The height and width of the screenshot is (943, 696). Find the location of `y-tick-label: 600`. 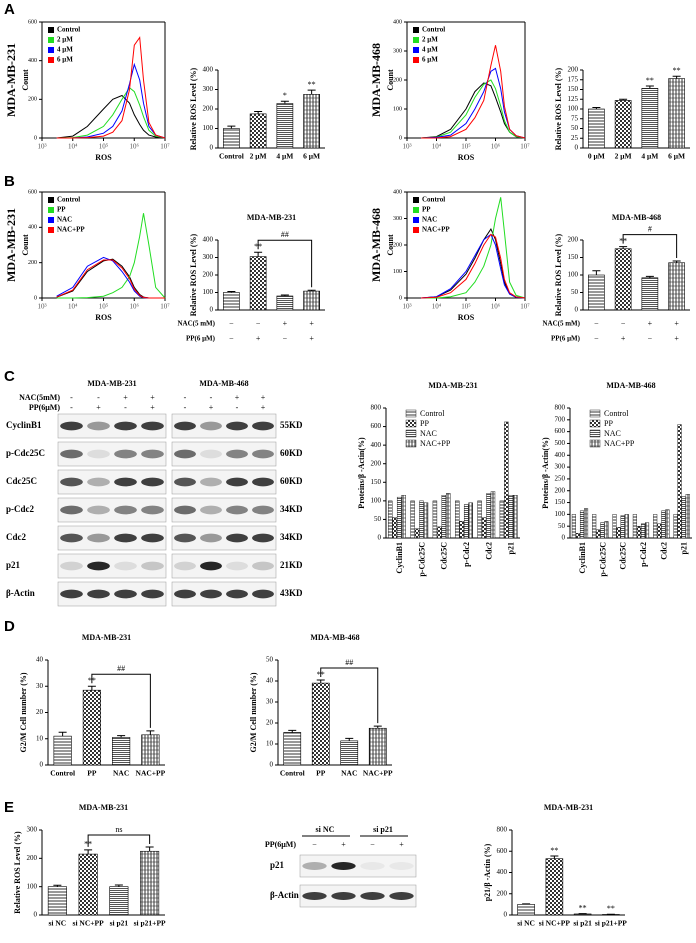

y-tick-label: 600 is located at coordinates (32, 192).